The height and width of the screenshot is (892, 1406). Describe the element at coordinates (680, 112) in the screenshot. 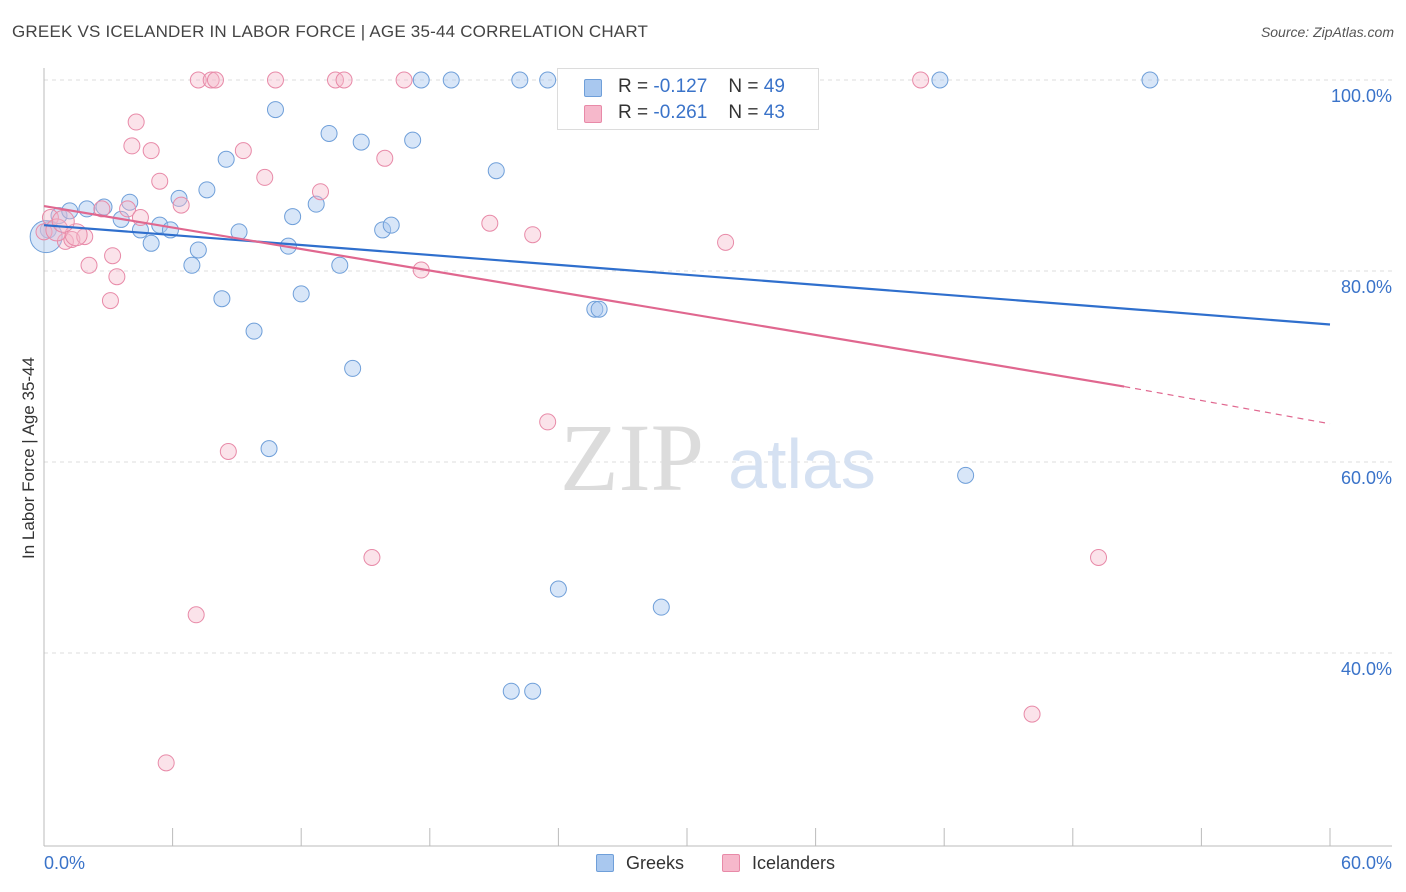

I see `legend-r-value: -0.261` at that location.